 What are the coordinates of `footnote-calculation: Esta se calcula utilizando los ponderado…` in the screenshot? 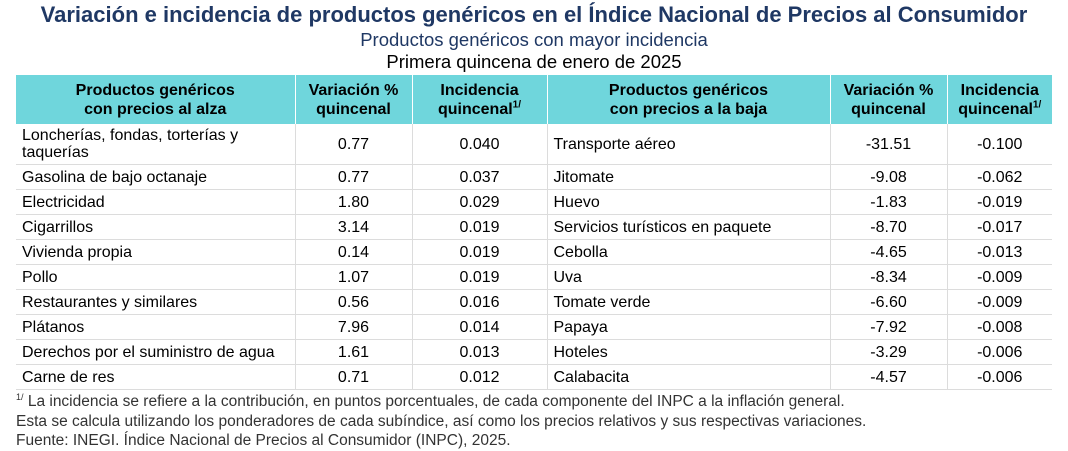 It's located at (441, 421).